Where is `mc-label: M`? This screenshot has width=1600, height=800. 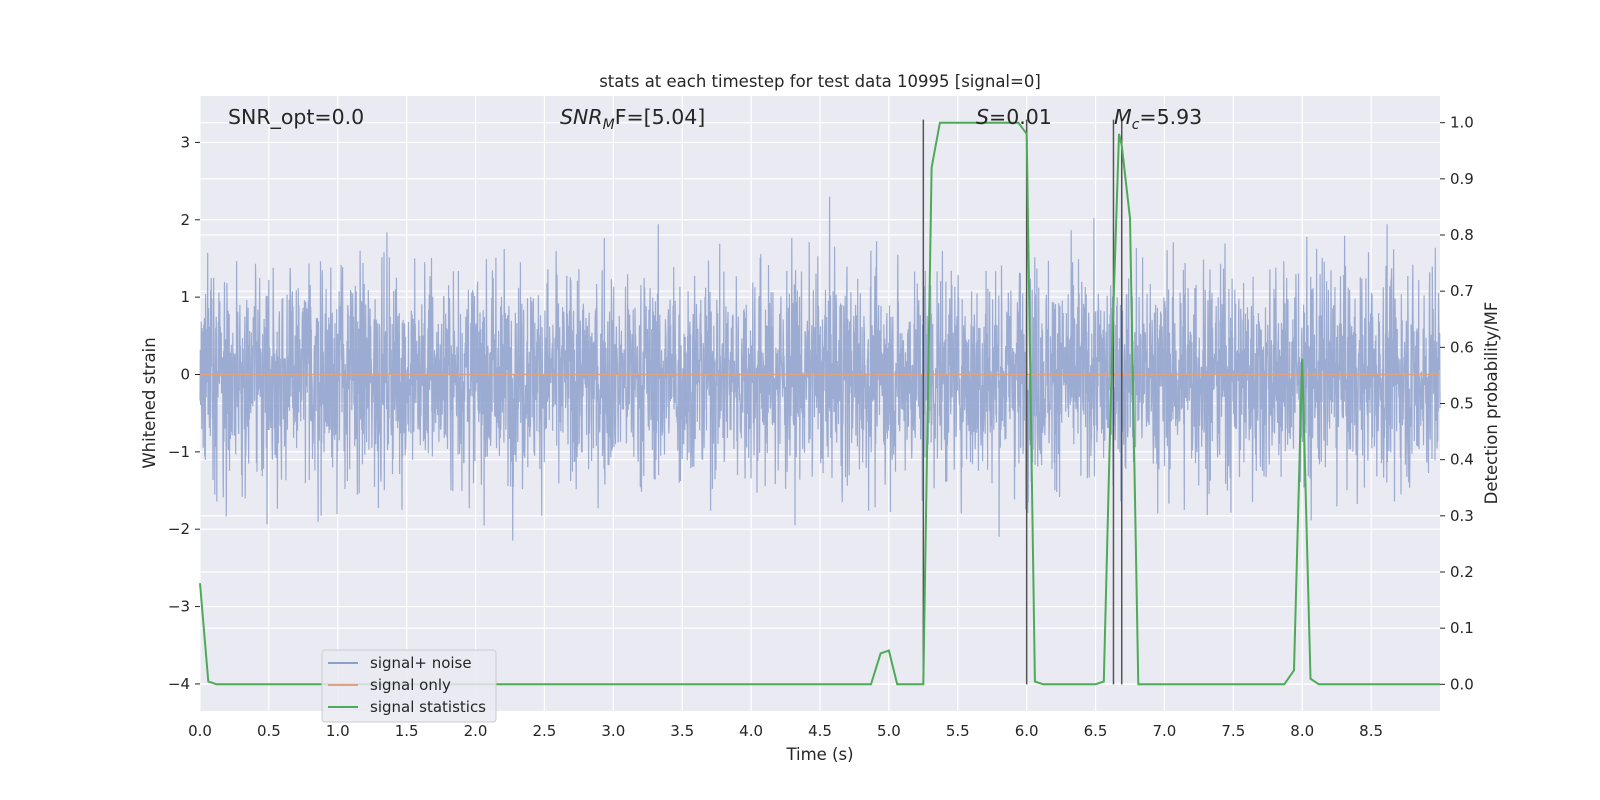
mc-label: M is located at coordinates (1123, 117).